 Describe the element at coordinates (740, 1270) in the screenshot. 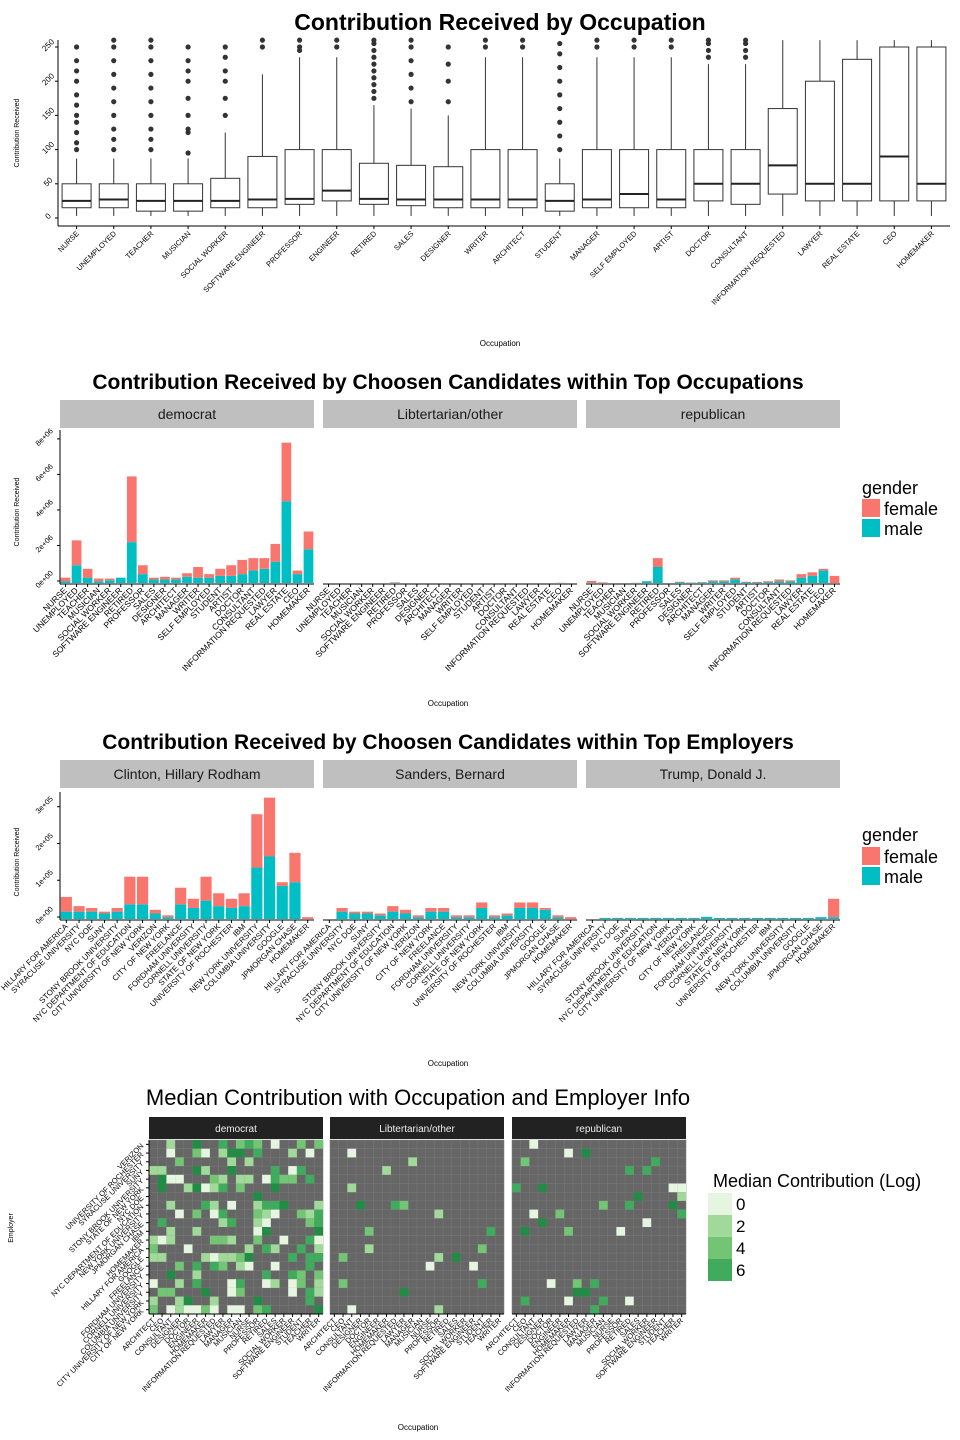

I see `legend-label: 6` at that location.